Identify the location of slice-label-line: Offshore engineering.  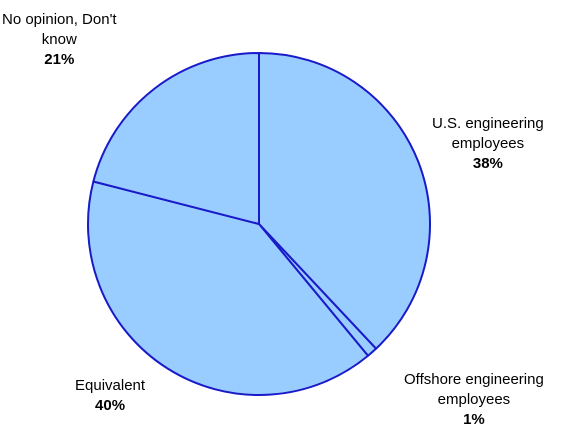
(474, 379).